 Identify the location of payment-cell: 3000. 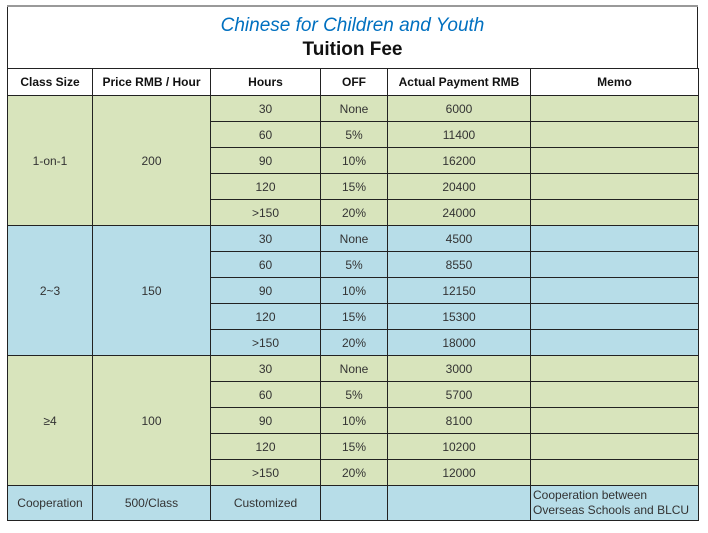
(459, 368).